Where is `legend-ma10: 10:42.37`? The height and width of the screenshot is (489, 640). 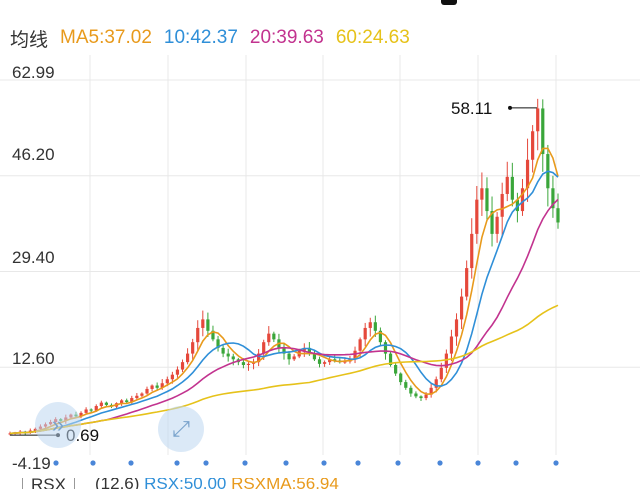
legend-ma10: 10:42.37 is located at coordinates (200, 37).